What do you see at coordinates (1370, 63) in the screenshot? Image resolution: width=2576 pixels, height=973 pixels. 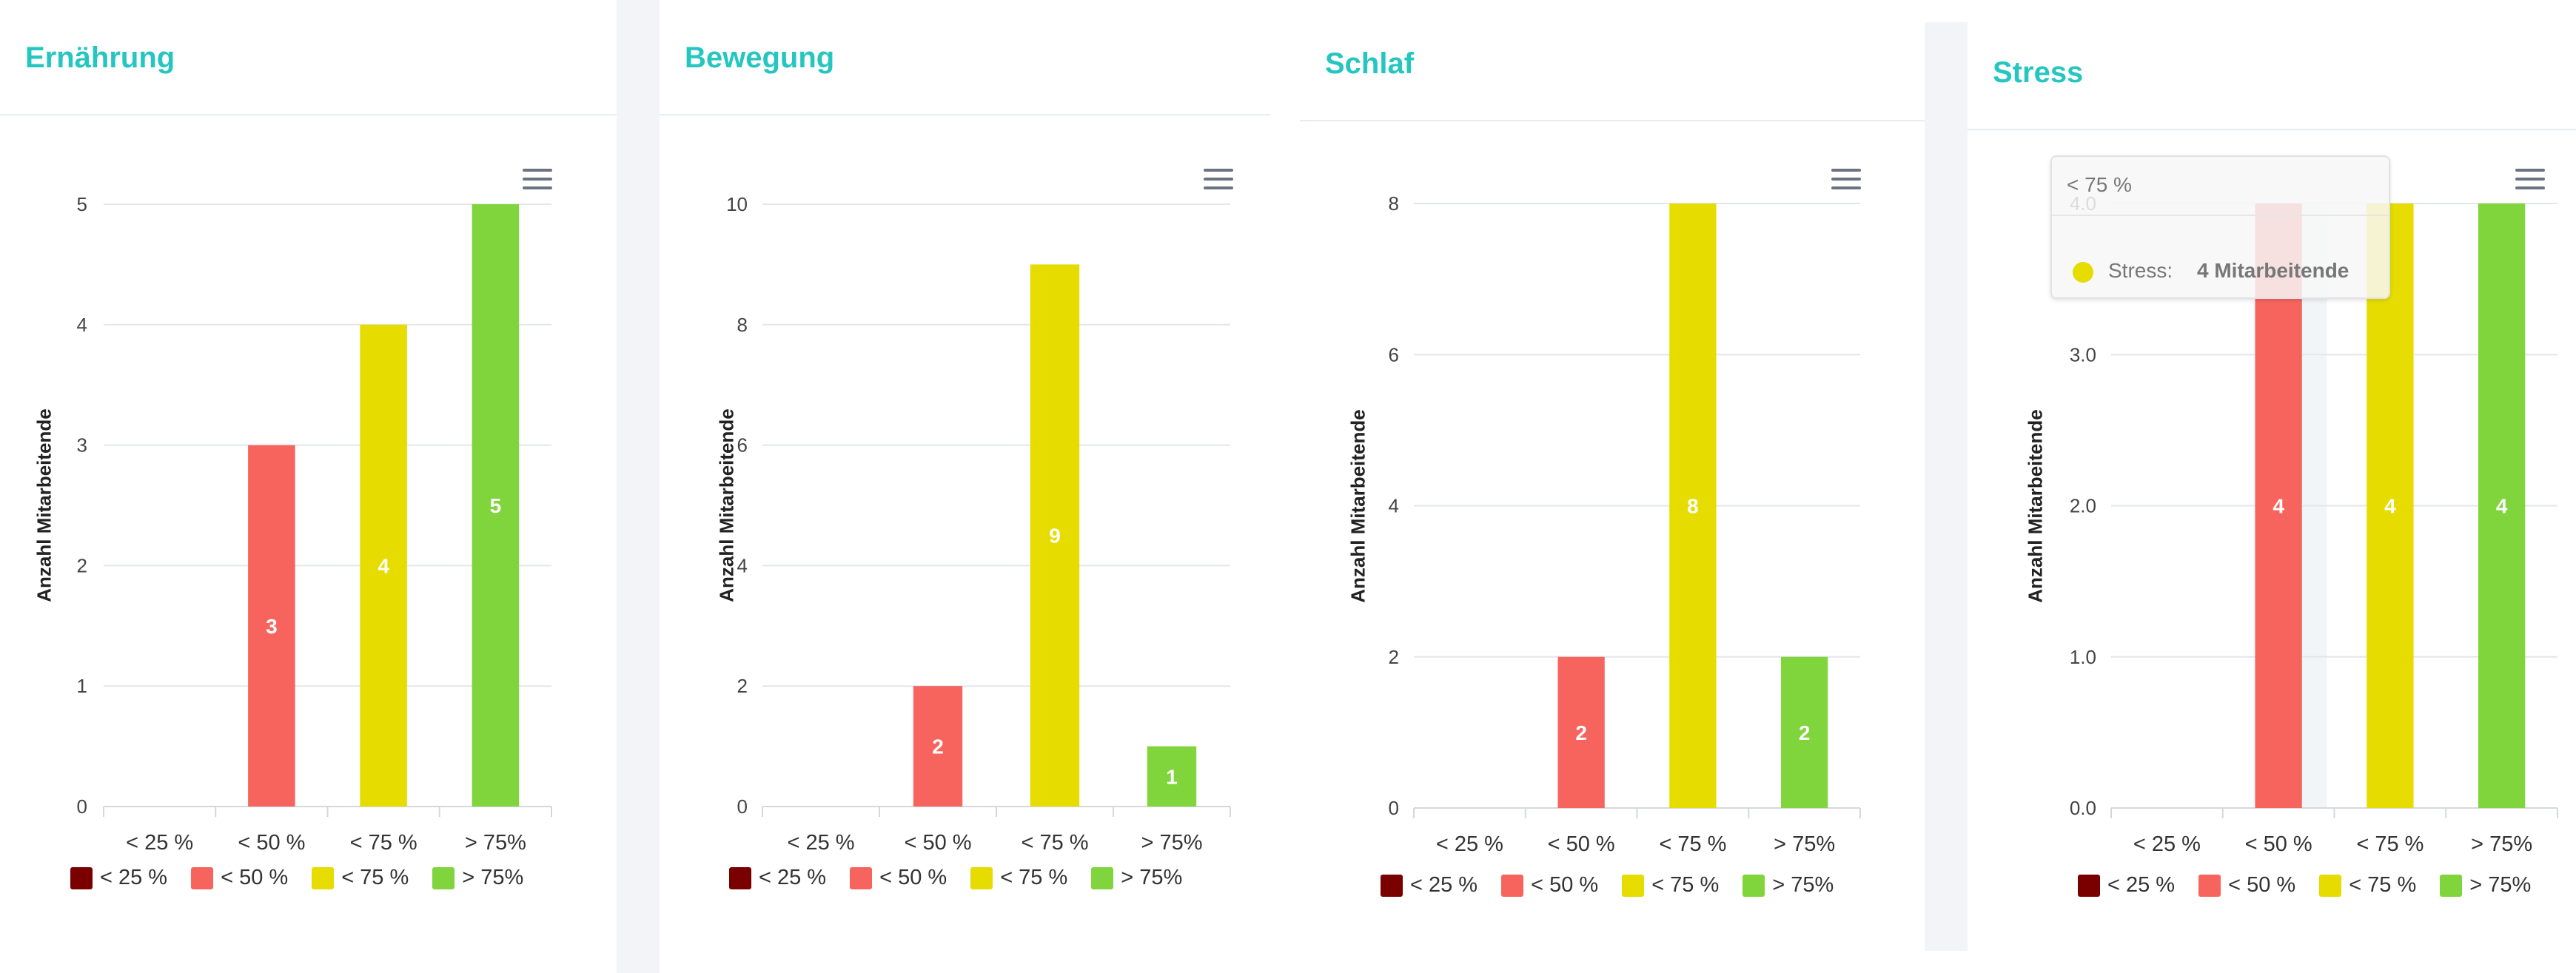 I see `chart-title: Schlaf` at bounding box center [1370, 63].